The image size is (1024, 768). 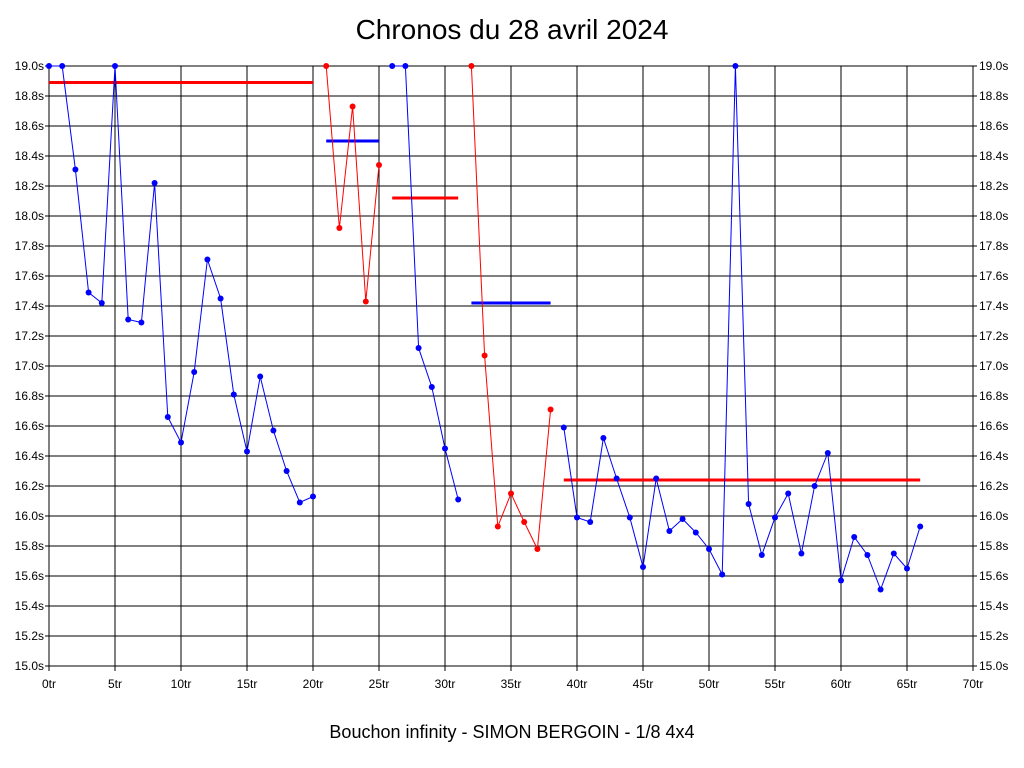 I want to click on y-tick-label-right: 18.2s, so click(x=993, y=186).